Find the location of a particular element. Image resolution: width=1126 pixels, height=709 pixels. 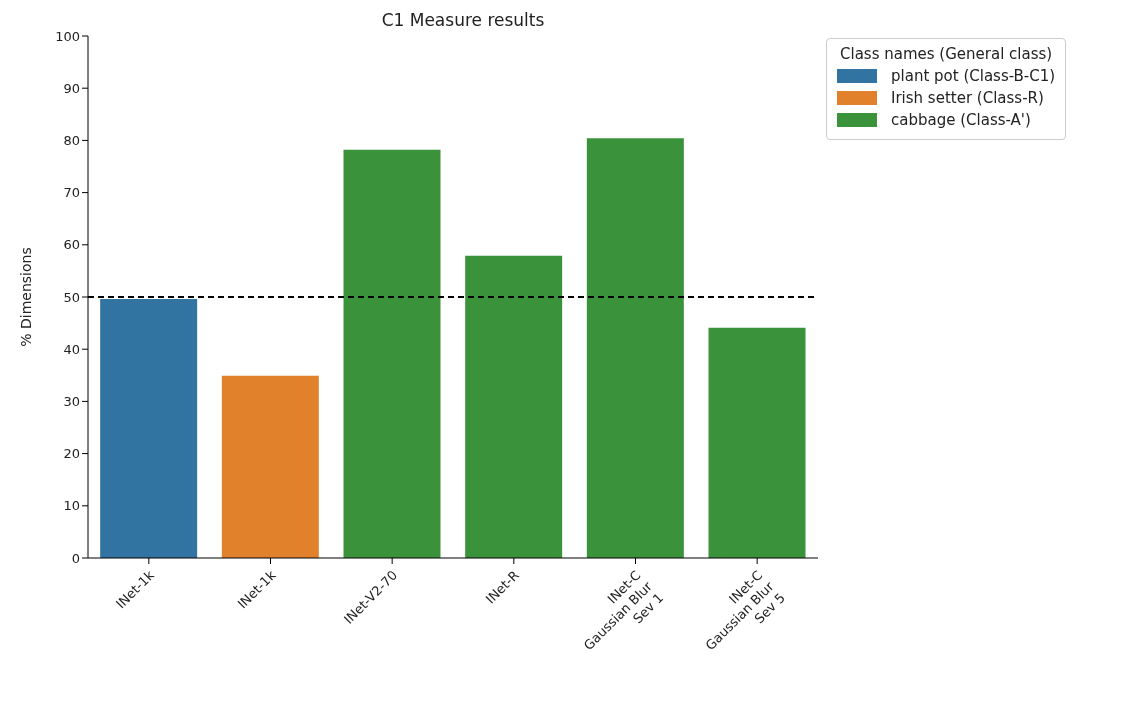

y-tick-label: 100 is located at coordinates (67, 36).